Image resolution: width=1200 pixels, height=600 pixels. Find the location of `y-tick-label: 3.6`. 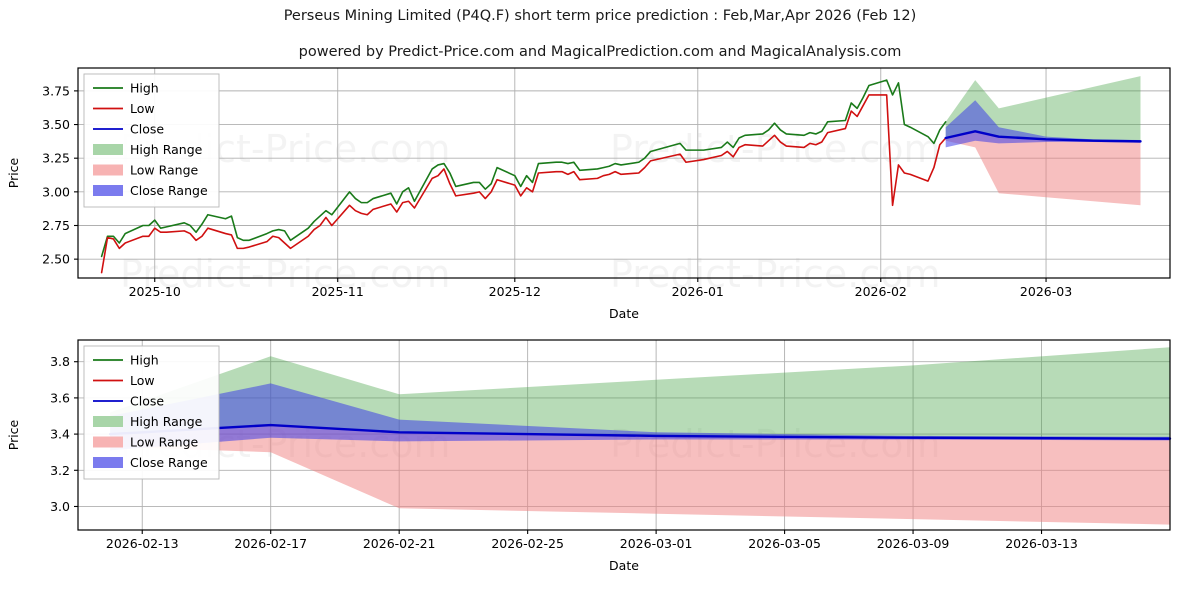

y-tick-label: 3.6 is located at coordinates (60, 397).